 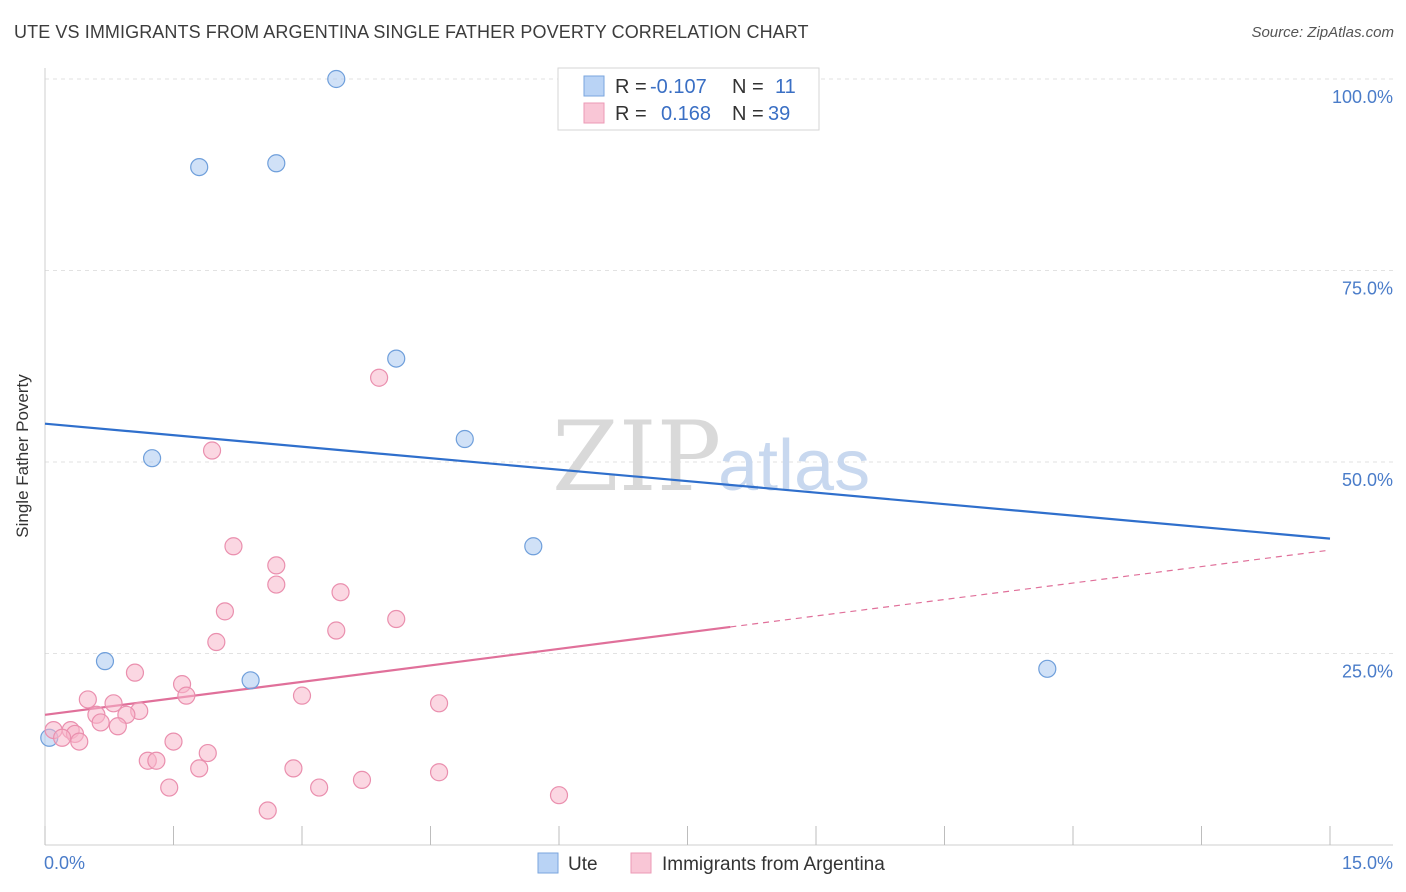 I want to click on legend-swatch-argentina, so click(x=594, y=113).